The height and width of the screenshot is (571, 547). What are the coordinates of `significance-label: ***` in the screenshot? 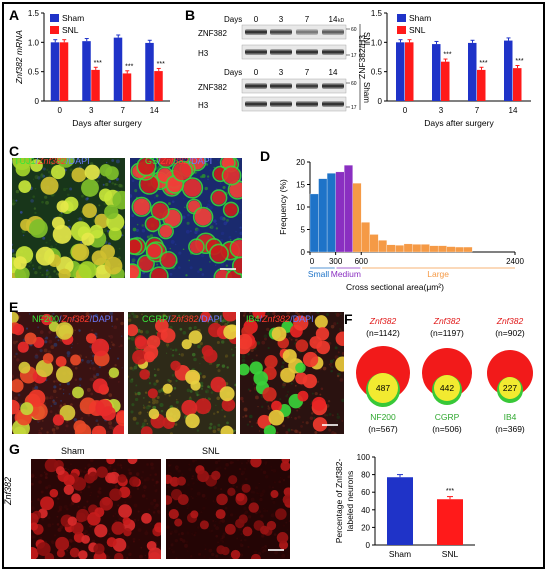 It's located at (129, 66).